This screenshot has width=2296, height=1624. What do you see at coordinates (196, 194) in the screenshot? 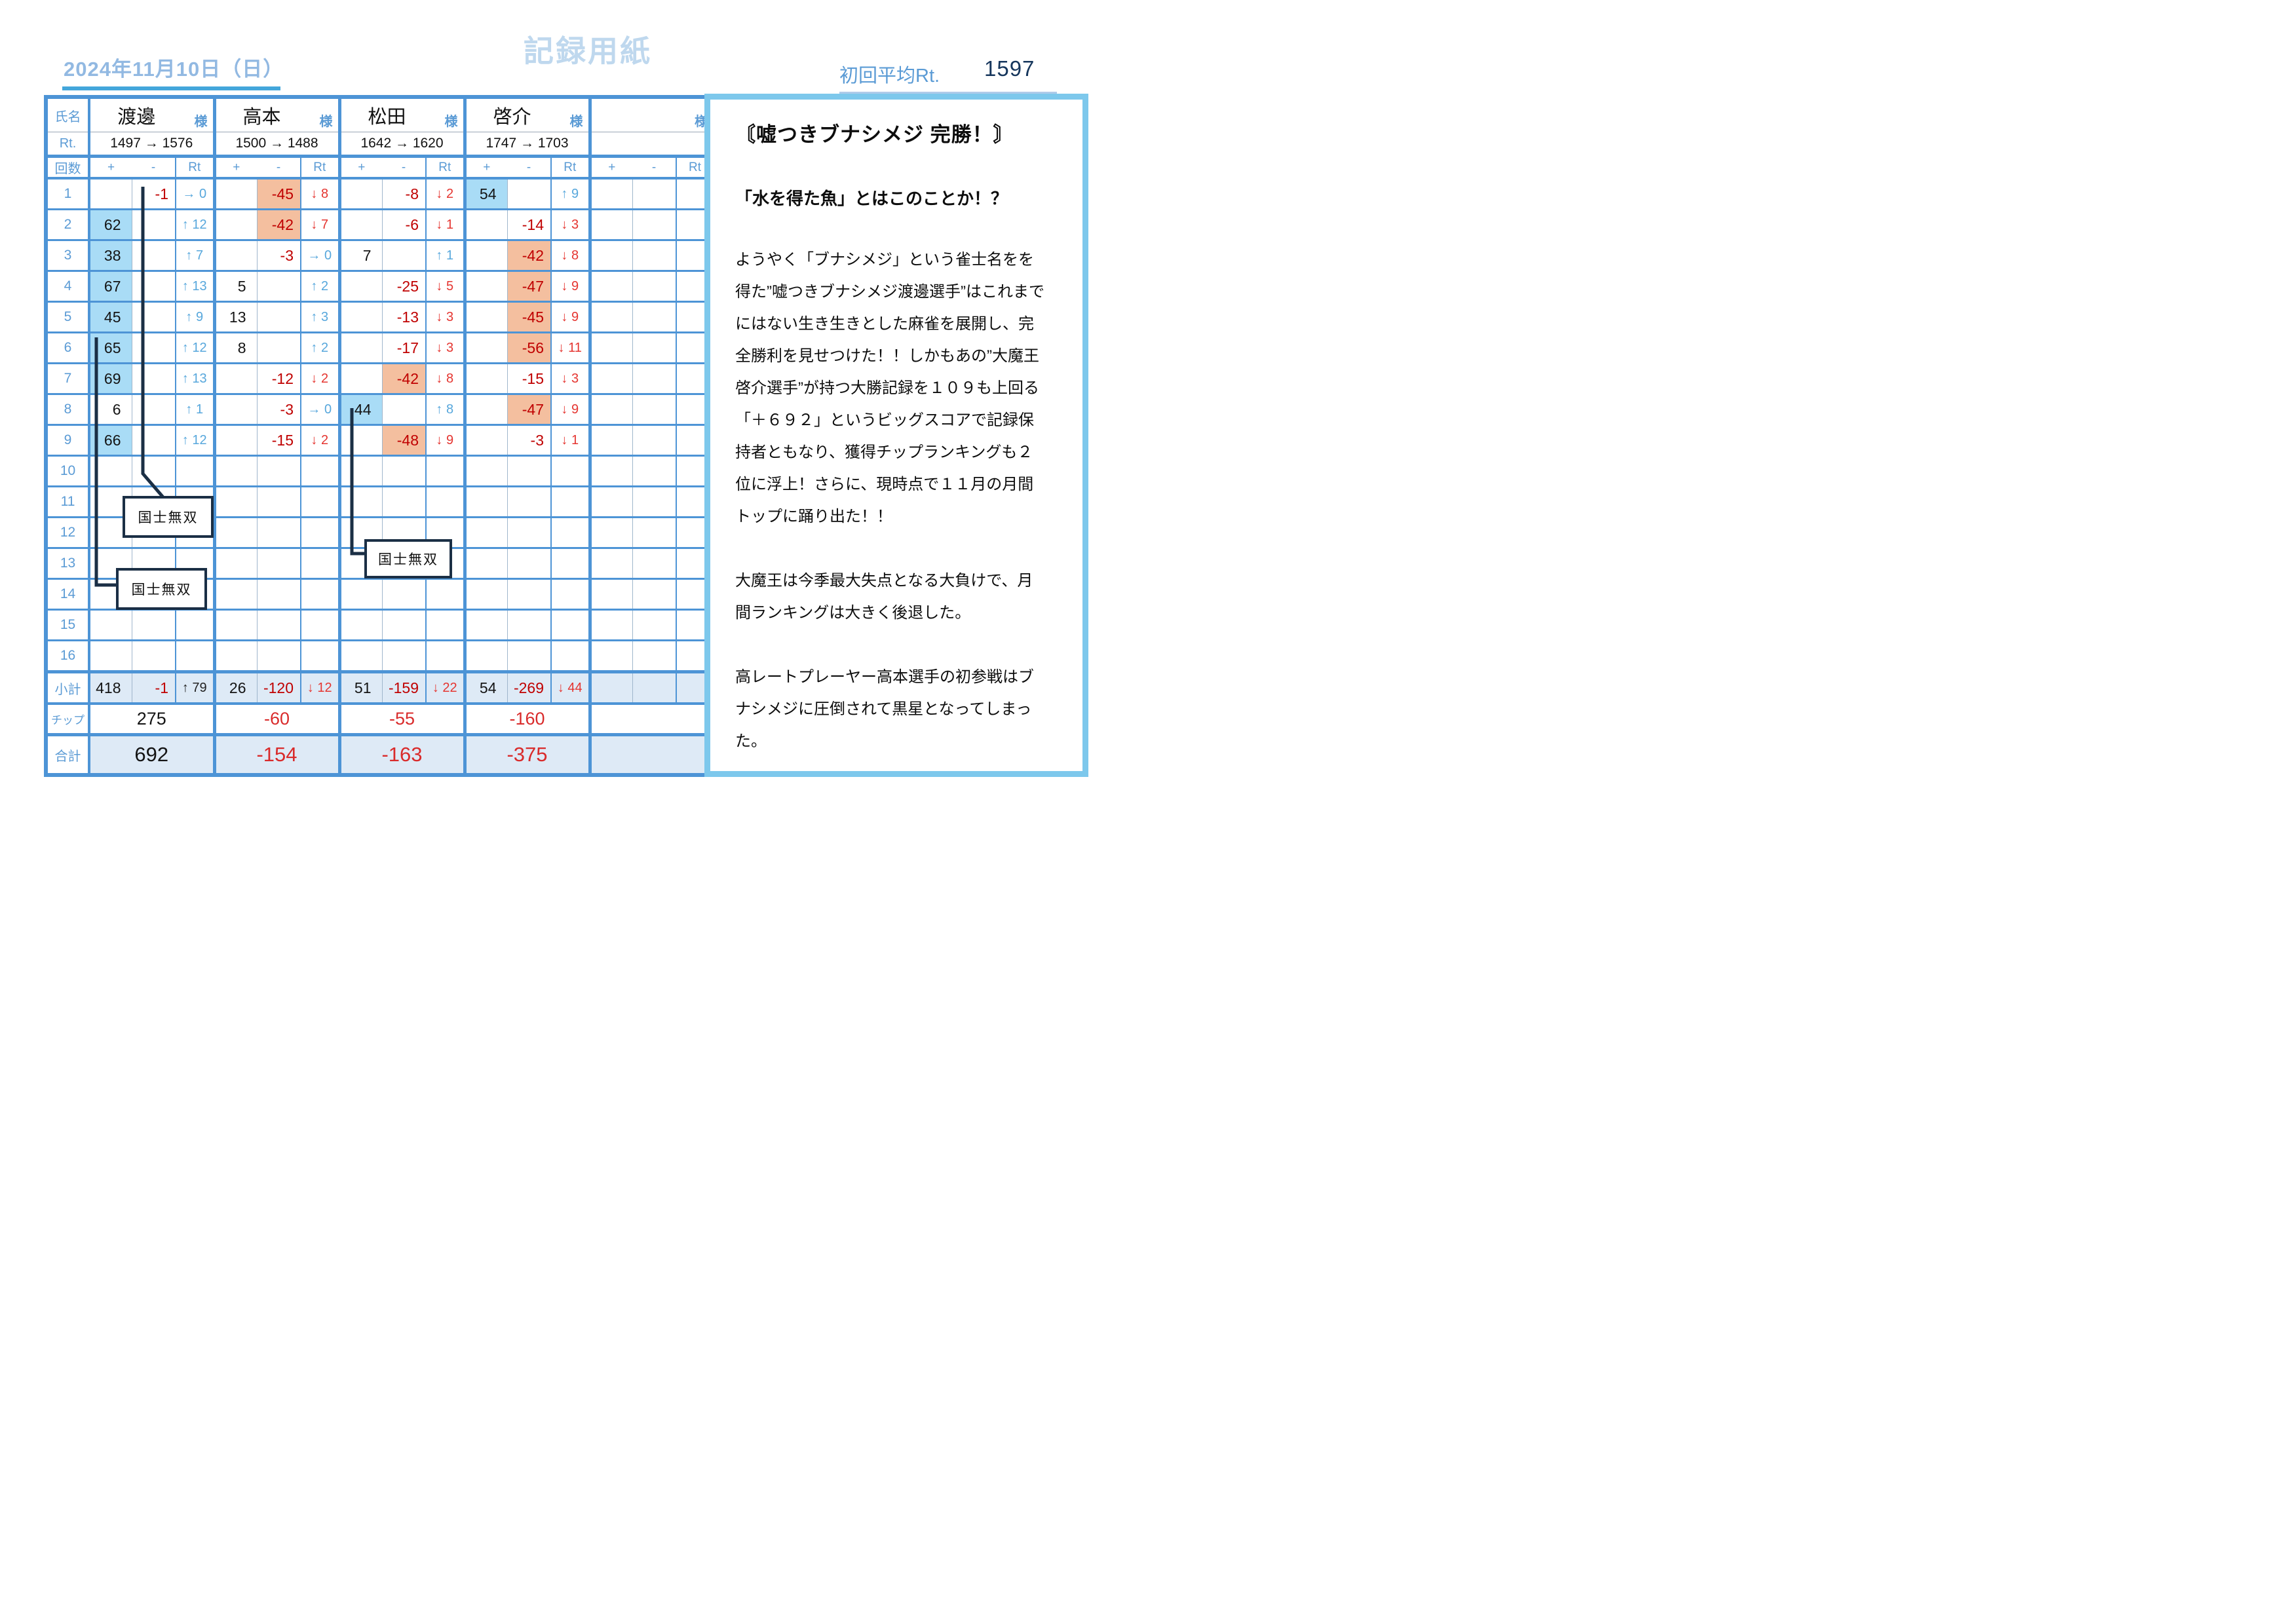
I see `score-cell-rt: → 0` at bounding box center [196, 194].